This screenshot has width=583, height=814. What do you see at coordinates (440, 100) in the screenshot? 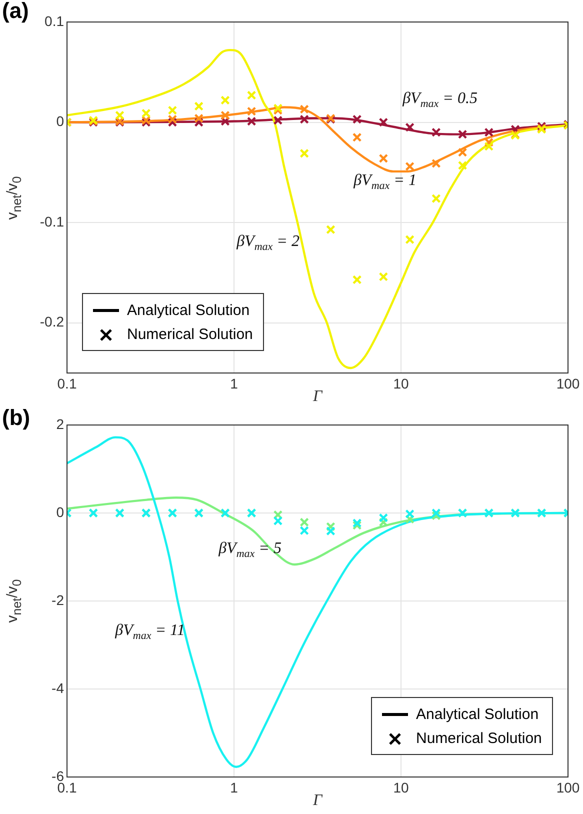
I see `annotation: βV$_{max}$ = 0.5` at bounding box center [440, 100].